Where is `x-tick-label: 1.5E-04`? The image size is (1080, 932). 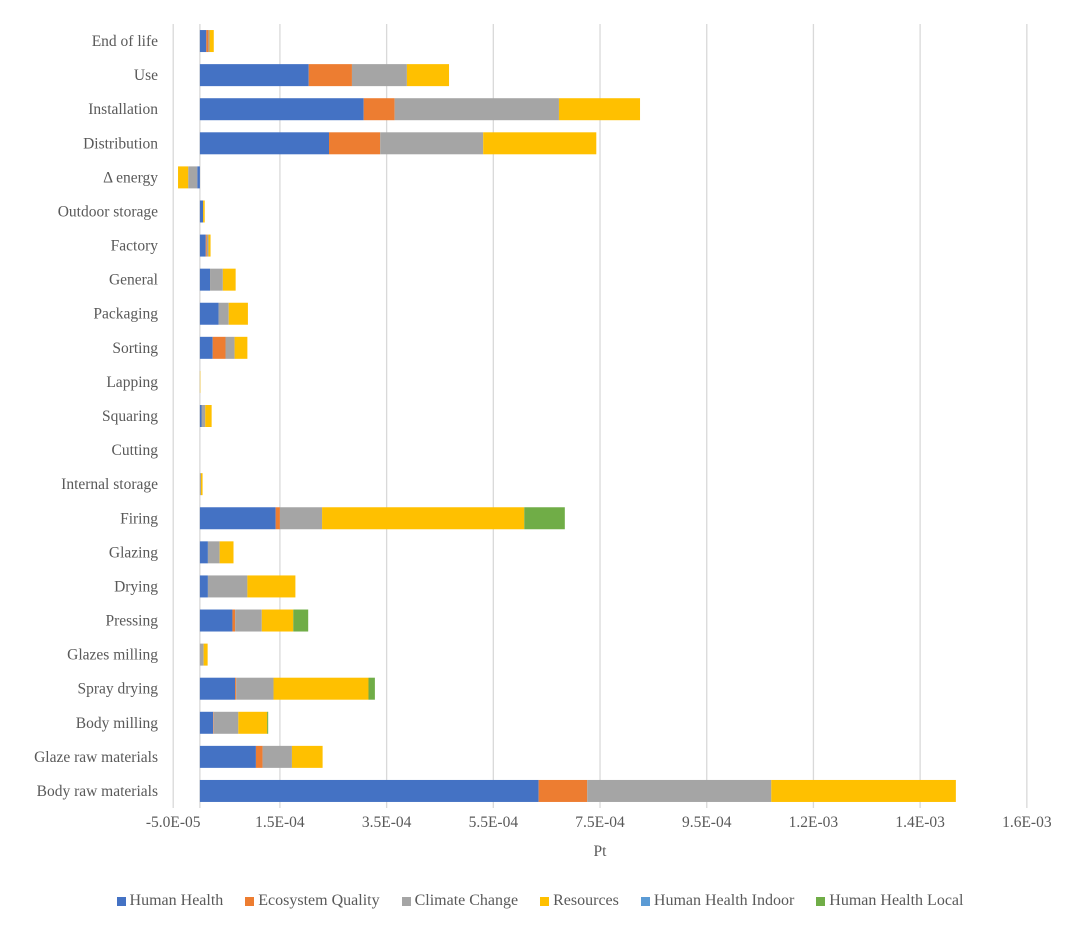 x-tick-label: 1.5E-04 is located at coordinates (280, 822).